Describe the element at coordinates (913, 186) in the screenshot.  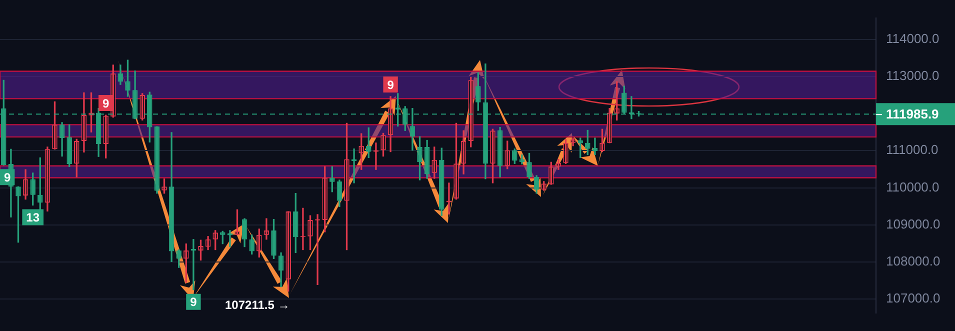
I see `y-tick-label: 110000.0` at that location.